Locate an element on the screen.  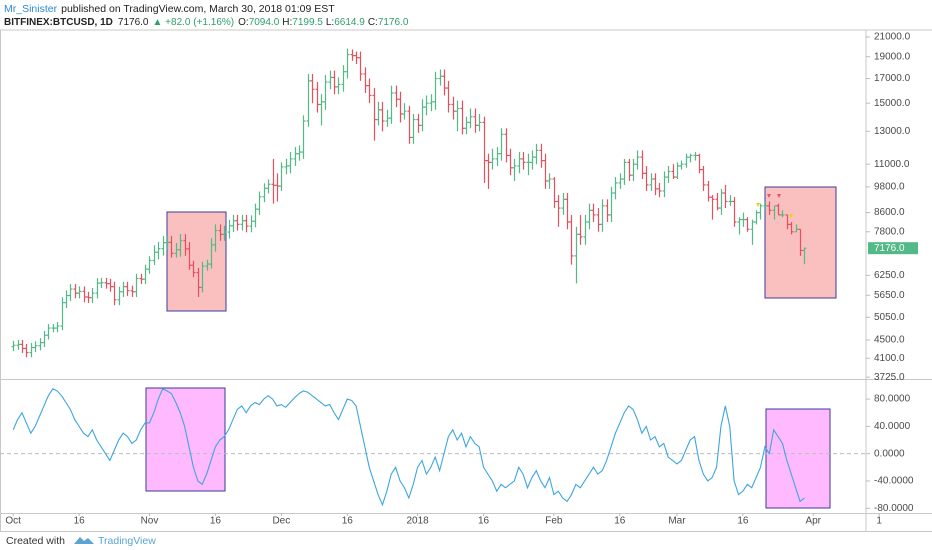
y-tick-label: 8600.0 is located at coordinates (889, 212).